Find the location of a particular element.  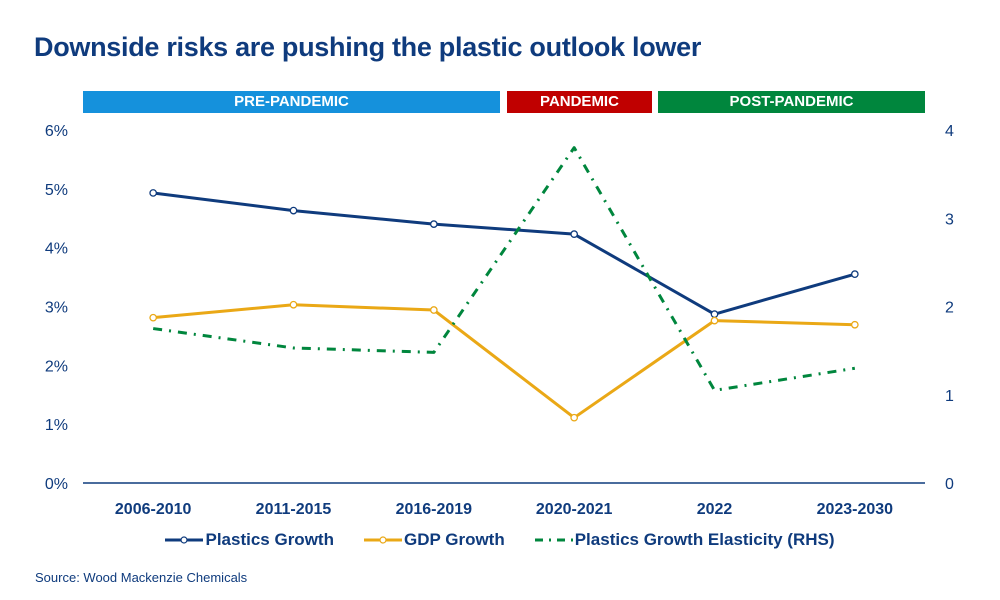

y-right-tick-label: 2 is located at coordinates (949, 308).